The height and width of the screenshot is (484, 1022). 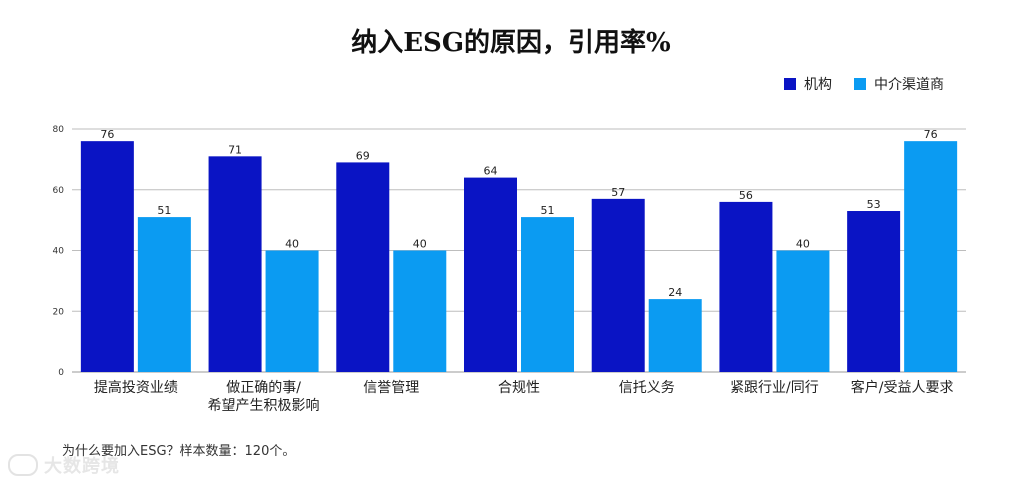 I want to click on x-tick-label: 提高投资业绩, so click(x=136, y=387).